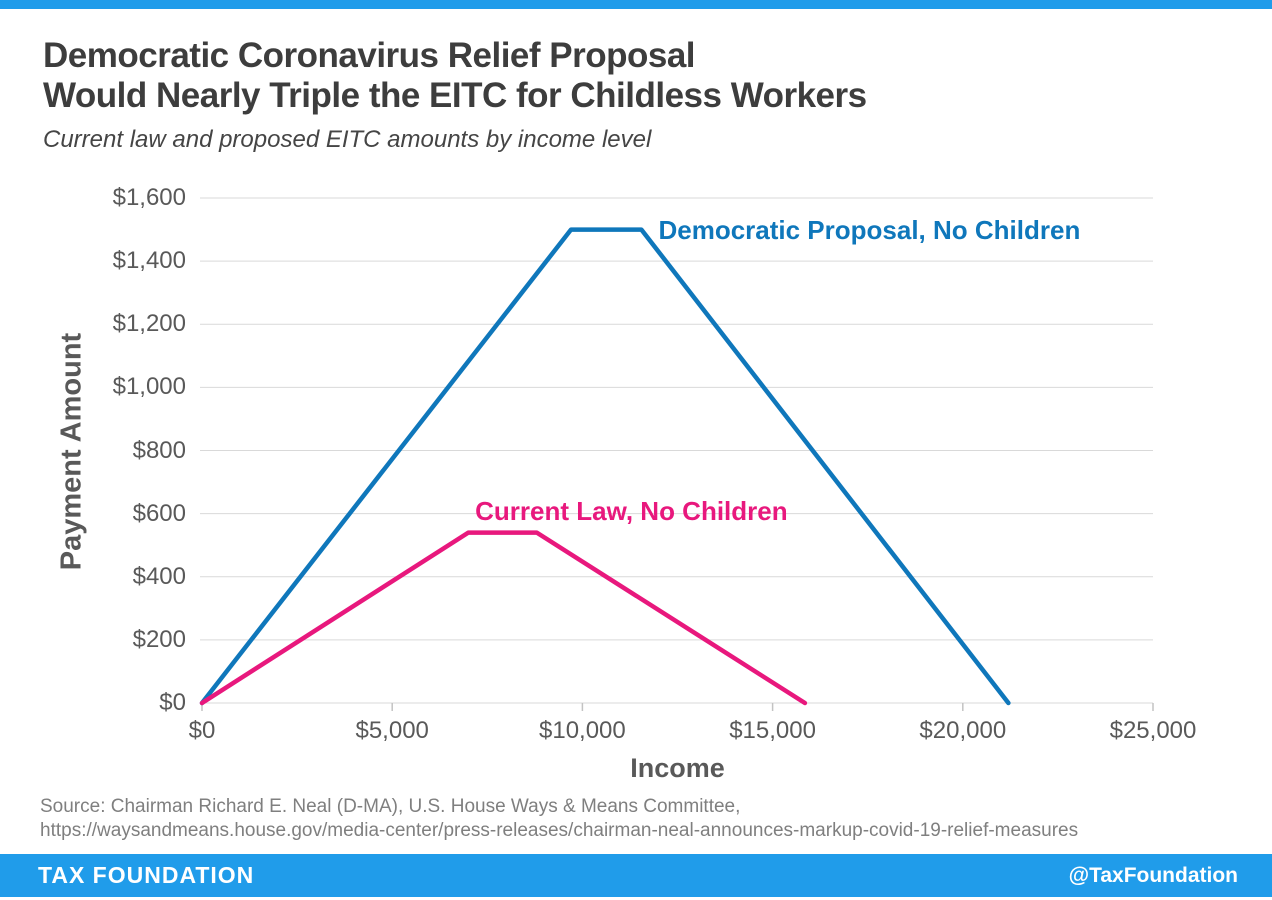  What do you see at coordinates (172, 702) in the screenshot?
I see `y-axis-tick-label: $0` at bounding box center [172, 702].